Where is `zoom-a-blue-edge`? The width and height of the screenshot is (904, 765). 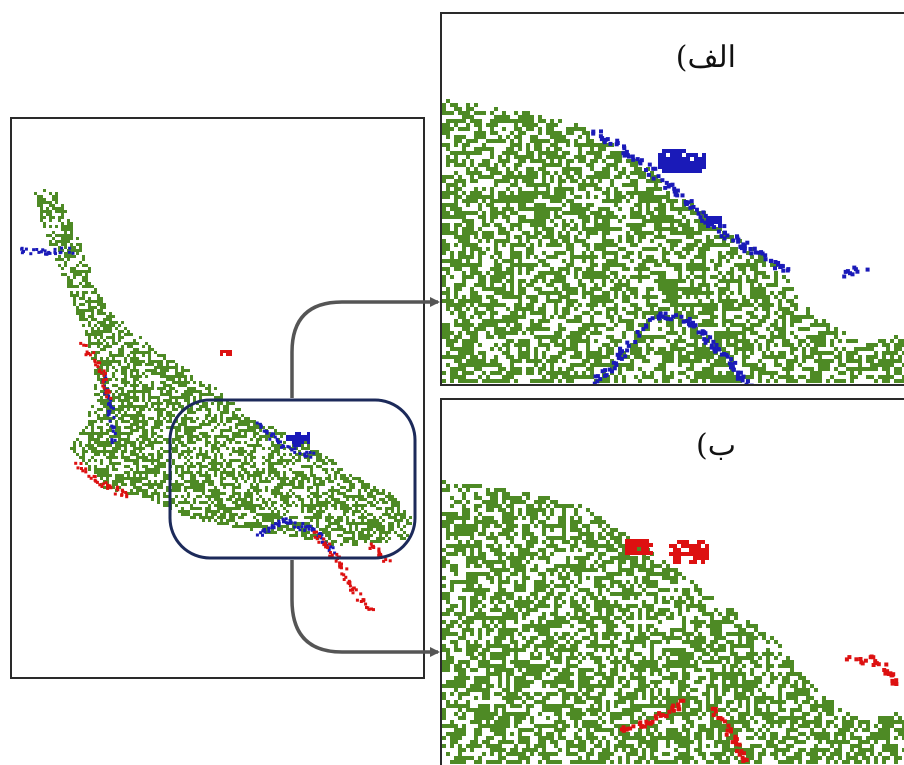 zoom-a-blue-edge is located at coordinates (691, 201).